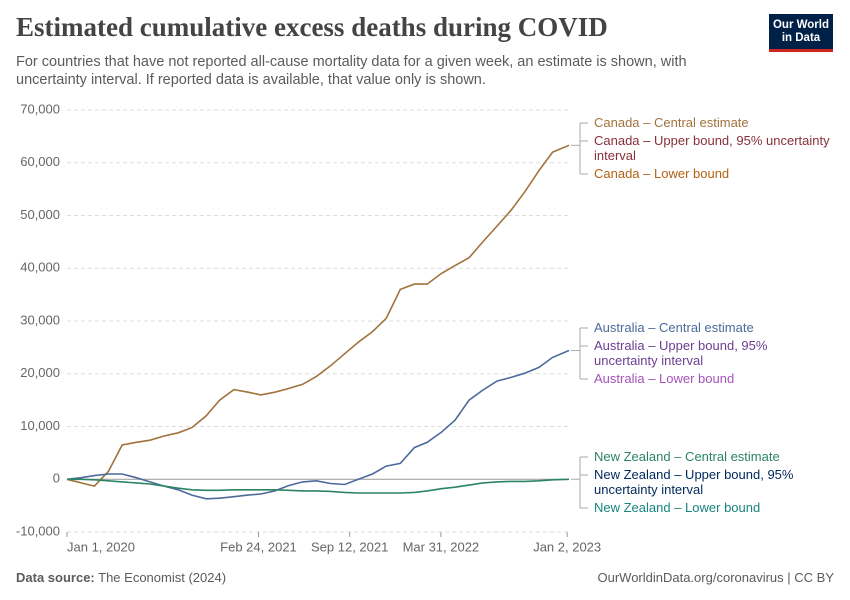  I want to click on x-tick-label: Feb 24, 2021, so click(258, 546).